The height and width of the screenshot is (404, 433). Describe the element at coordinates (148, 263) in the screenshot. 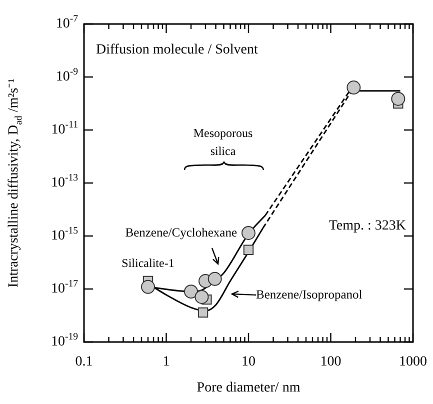

I see `annotation: Silicalite-1` at that location.